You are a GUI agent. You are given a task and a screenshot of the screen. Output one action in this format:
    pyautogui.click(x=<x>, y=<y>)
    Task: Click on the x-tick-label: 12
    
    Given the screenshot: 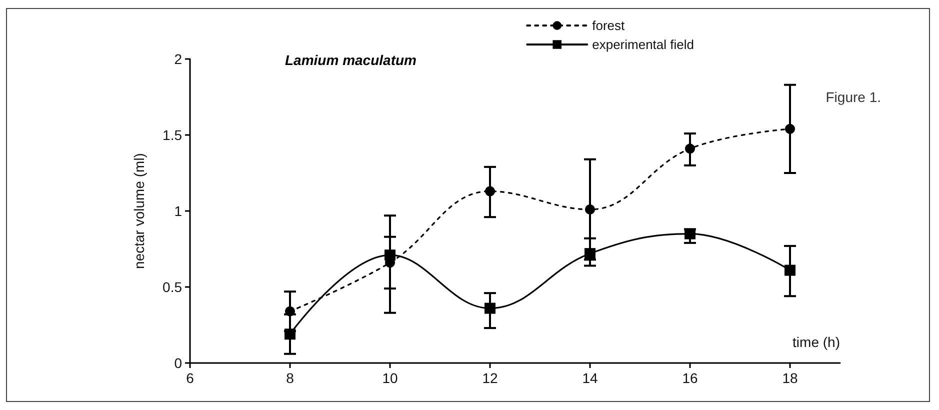 What is the action you would take?
    pyautogui.click(x=490, y=378)
    